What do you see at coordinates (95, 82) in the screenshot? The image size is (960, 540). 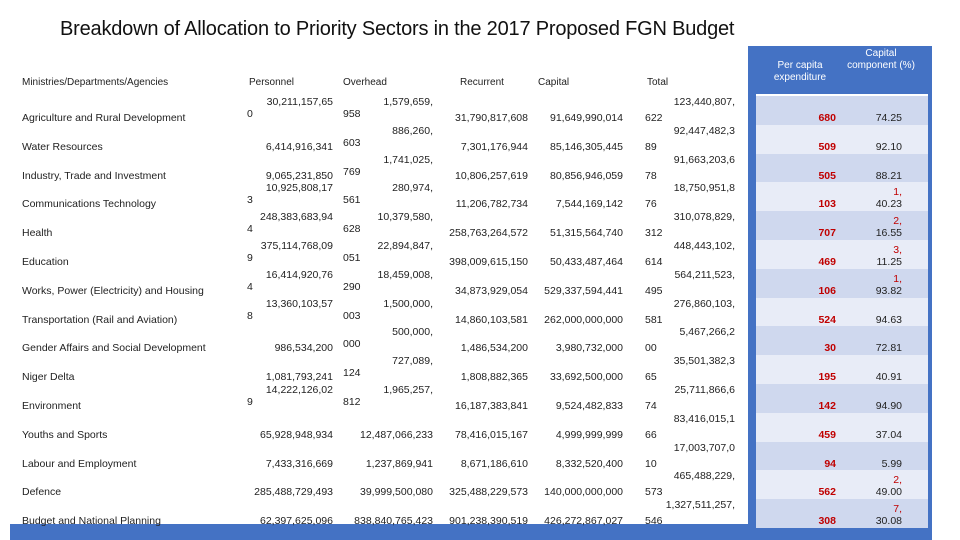 I see `header-mda: Ministries/Departments/Agencies` at bounding box center [95, 82].